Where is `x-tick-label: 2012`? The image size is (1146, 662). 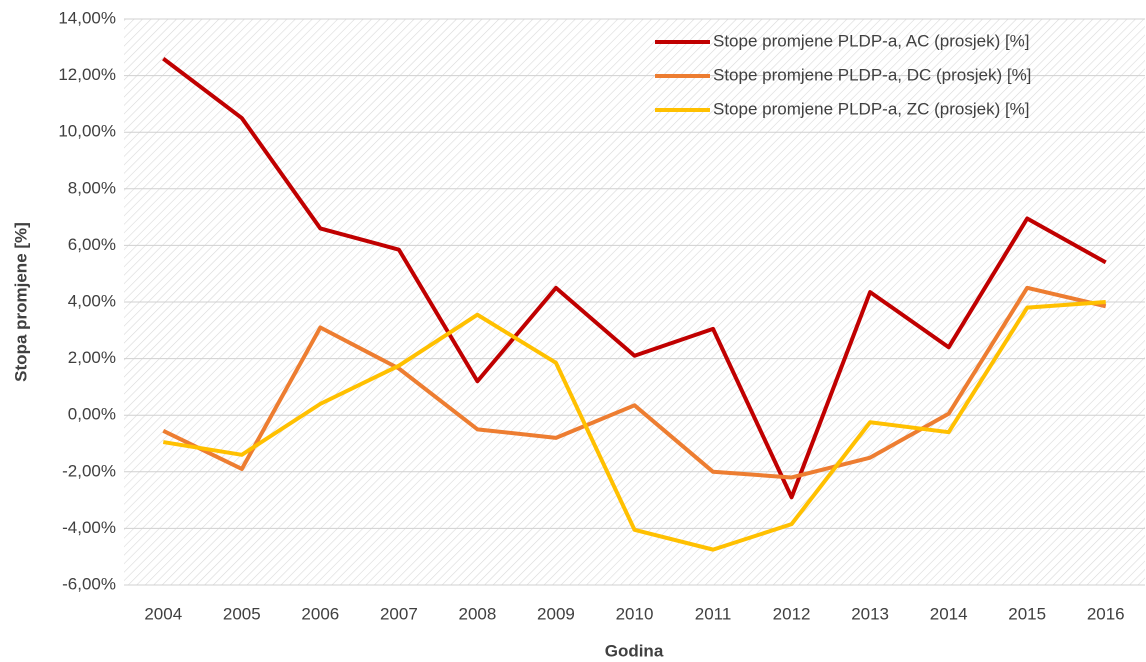 x-tick-label: 2012 is located at coordinates (792, 613).